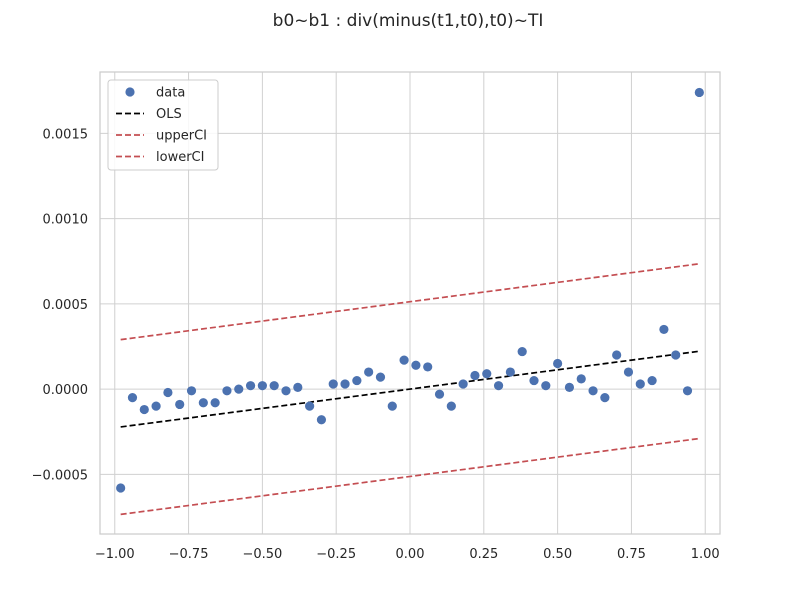 This screenshot has height=600, width=800. Describe the element at coordinates (262, 554) in the screenshot. I see `x-tick-label: −0.50` at that location.